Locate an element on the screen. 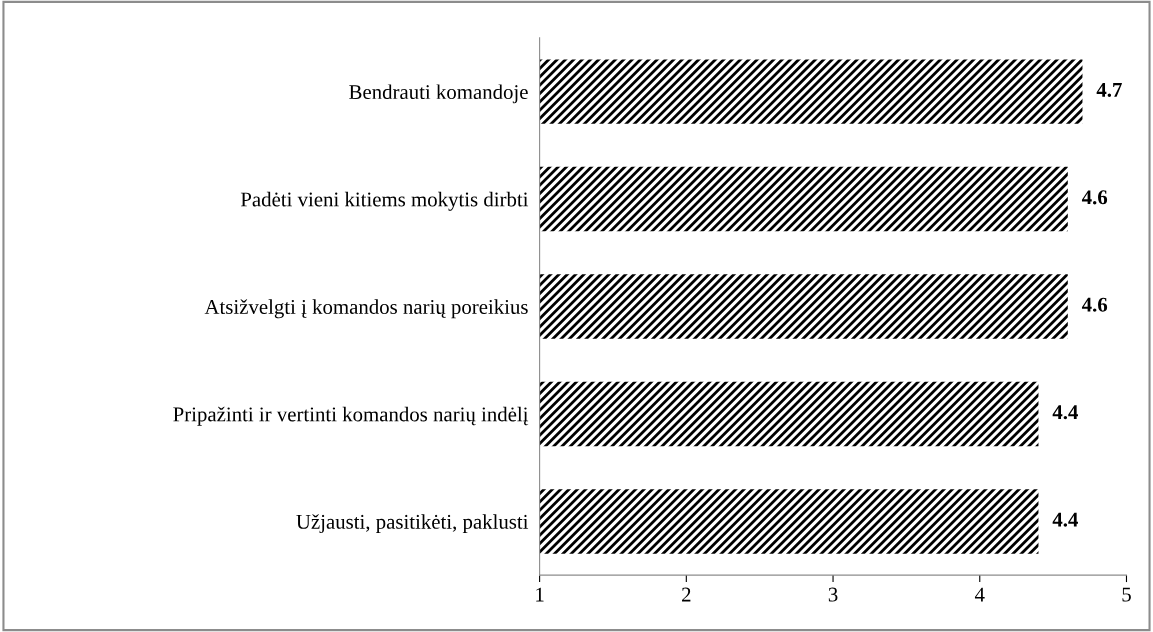 The width and height of the screenshot is (1153, 632). x-tick-label: 4 is located at coordinates (979, 594).